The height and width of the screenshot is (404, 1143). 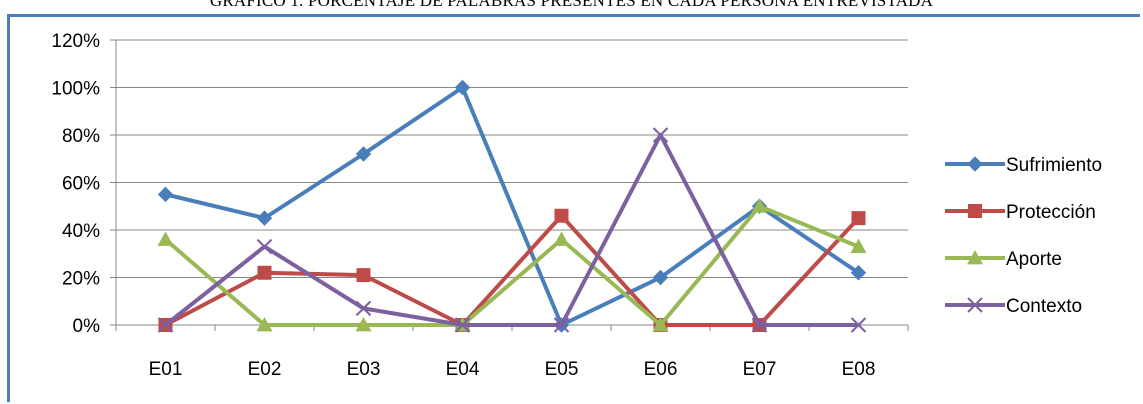 What do you see at coordinates (1023, 236) in the screenshot?
I see `legend: Sufrimiento Protección Aporte Contexto` at bounding box center [1023, 236].